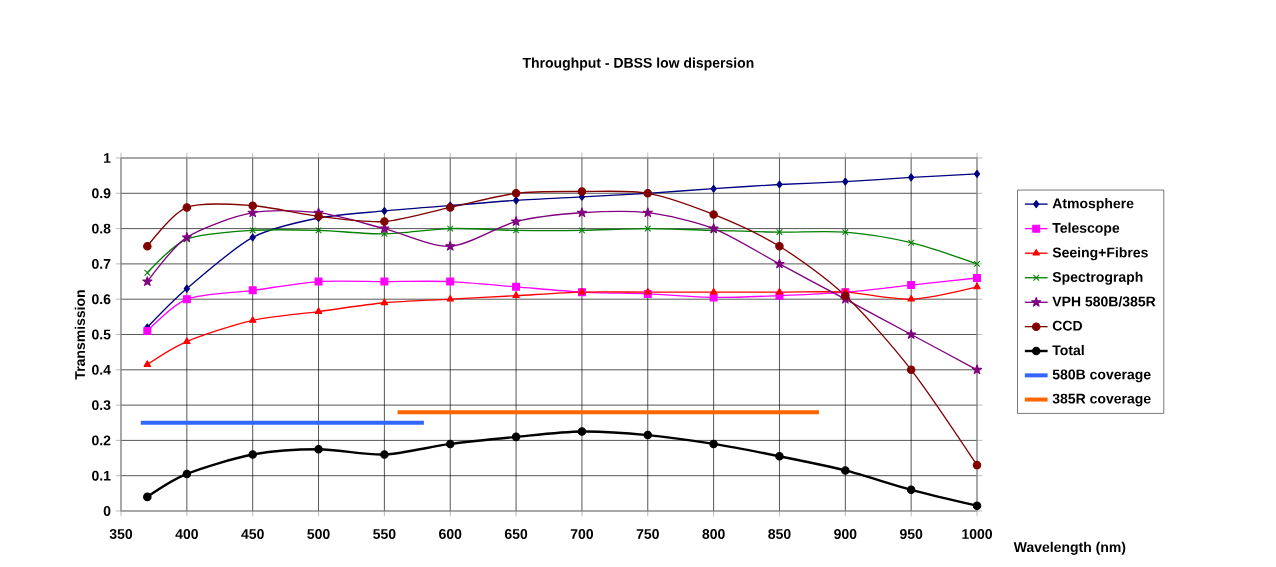 Image resolution: width=1276 pixels, height=567 pixels. Describe the element at coordinates (1104, 301) in the screenshot. I see `legend-label: VPH 580B/385R` at that location.